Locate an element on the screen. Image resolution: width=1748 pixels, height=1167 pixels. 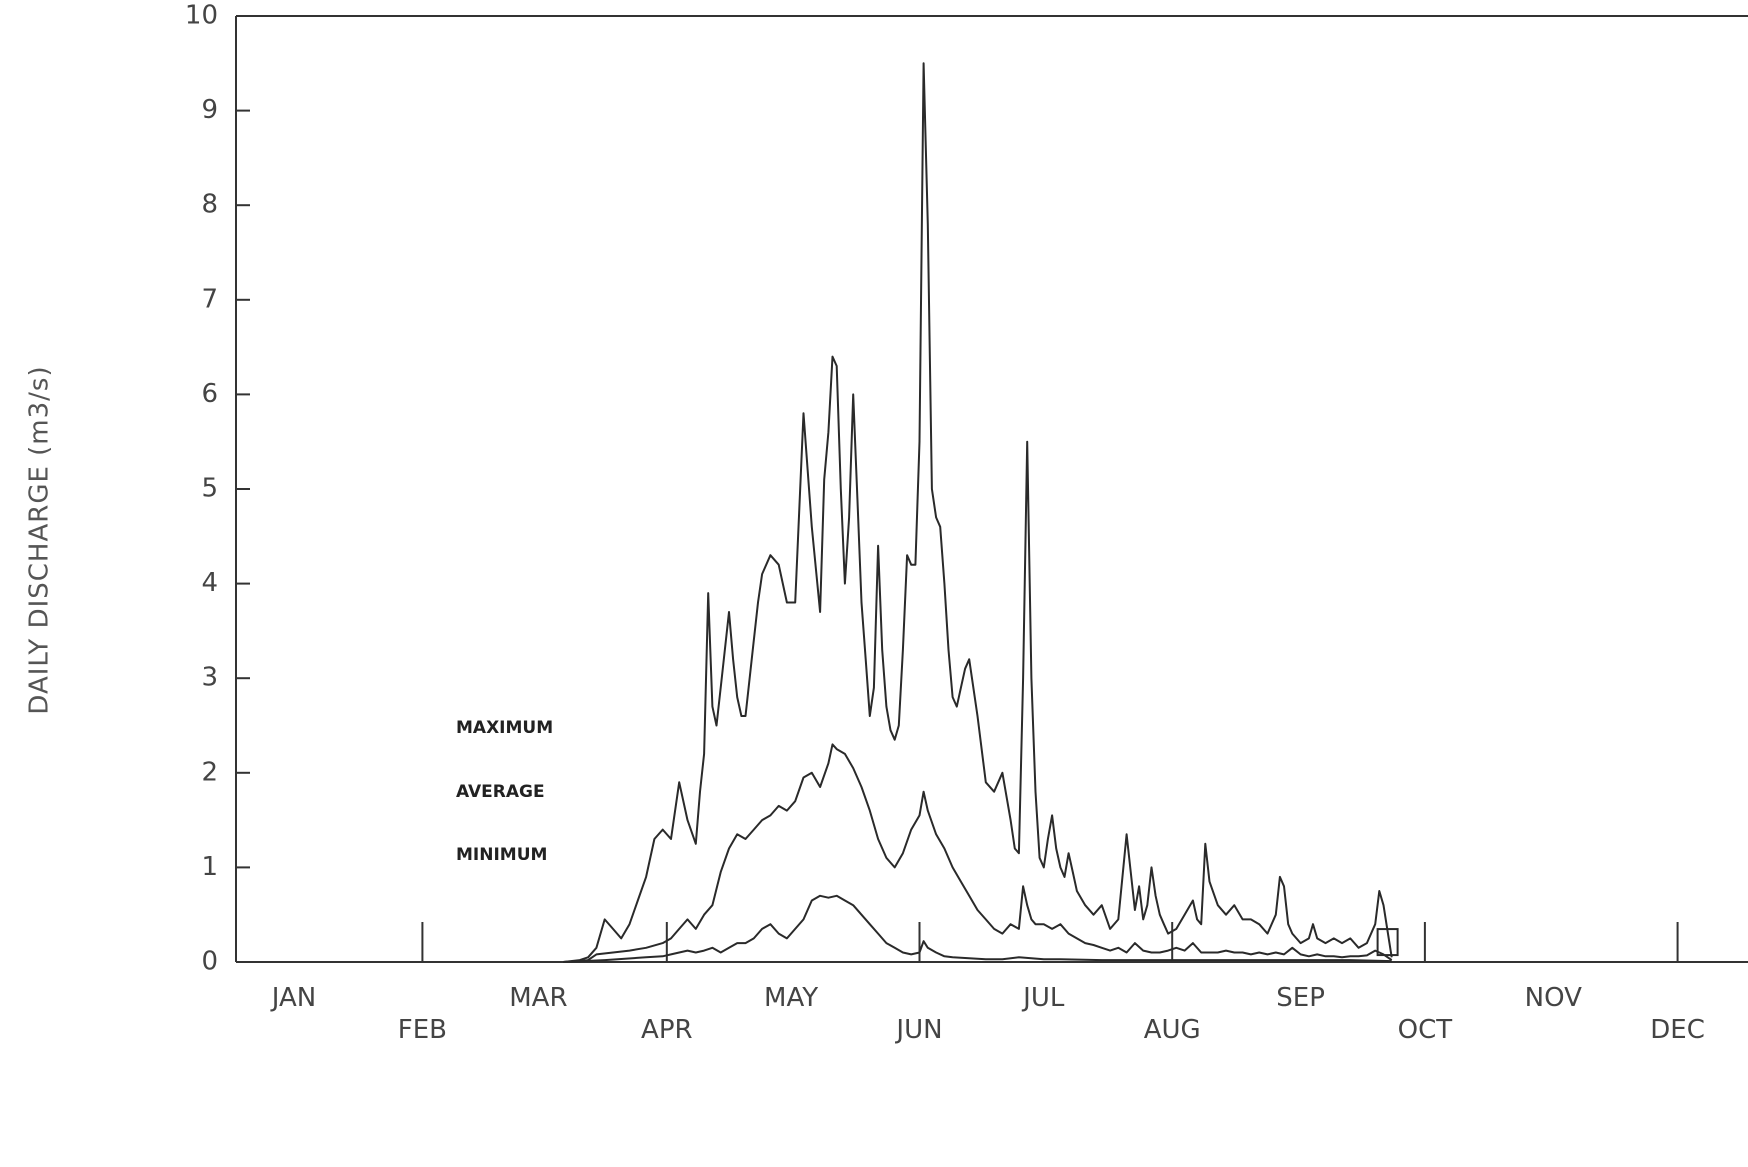
x-axis-ticks: JAN FEB MAR APR MAY JUN JUL AUG SEP OCT NOV DEC is located at coordinates (987, 983).